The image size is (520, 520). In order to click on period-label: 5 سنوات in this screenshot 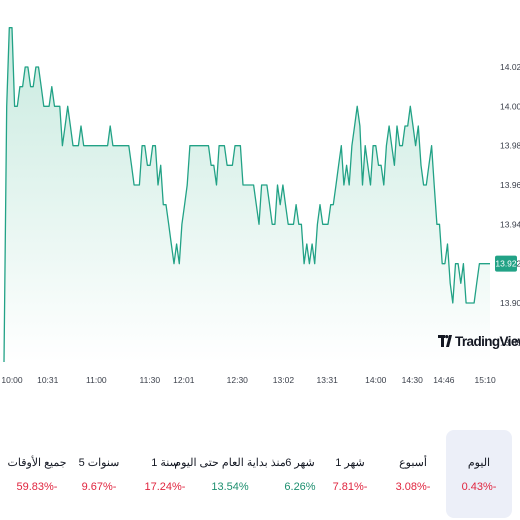, I will do `click(99, 462)`.